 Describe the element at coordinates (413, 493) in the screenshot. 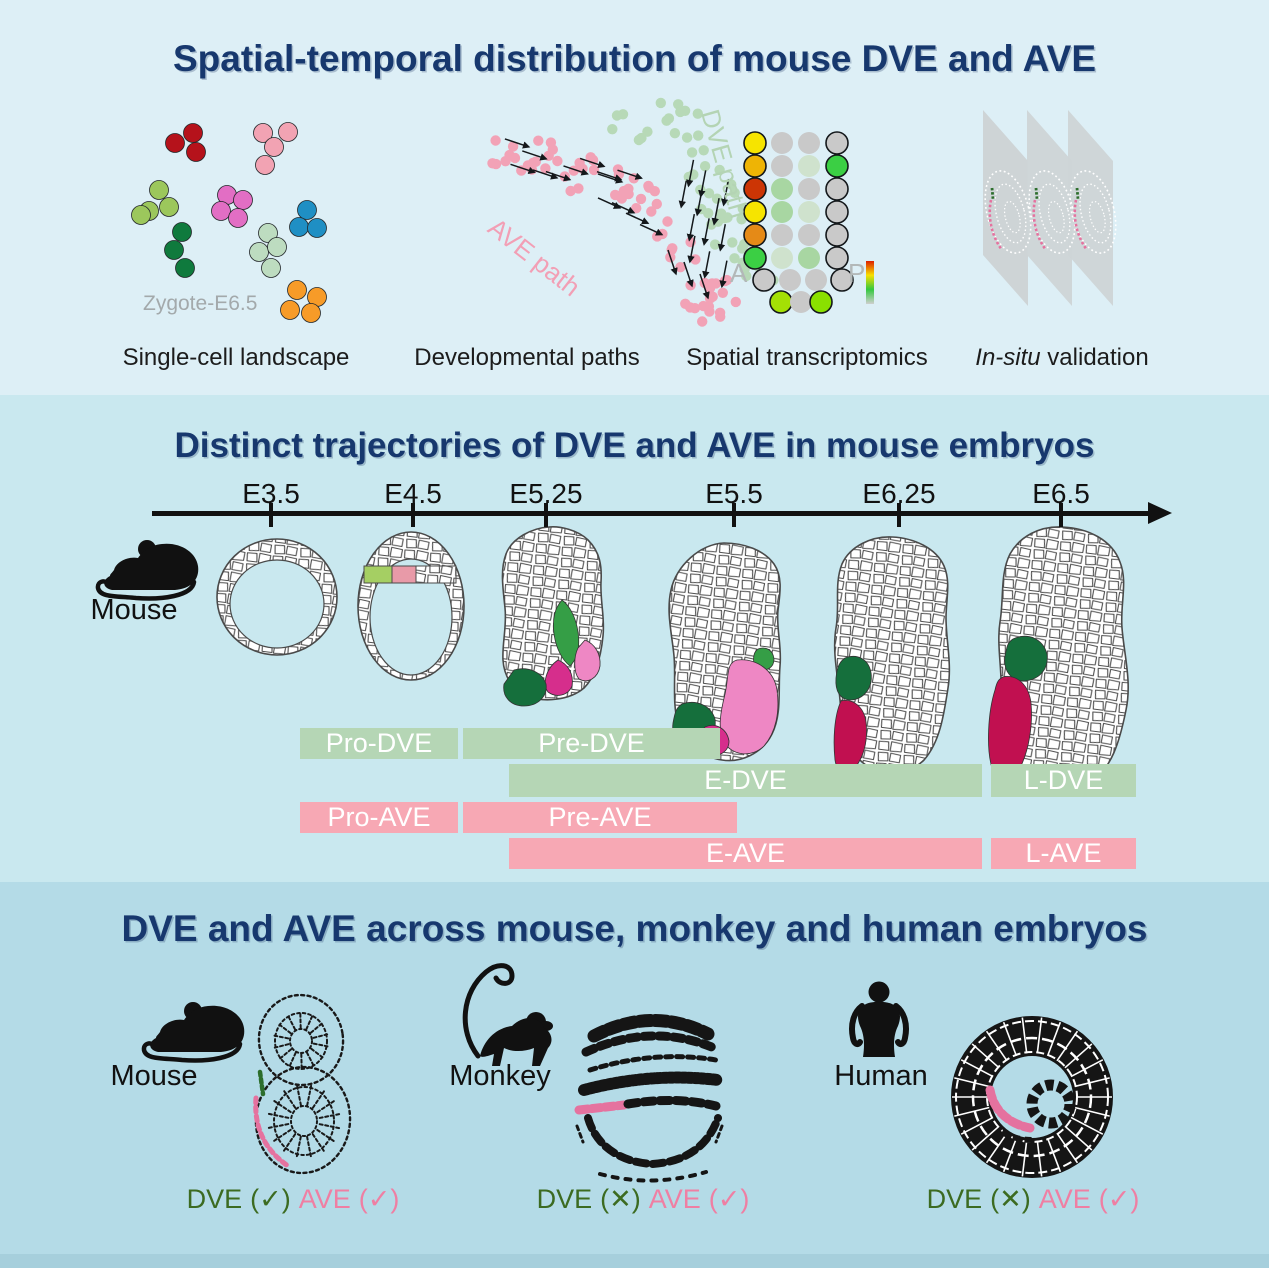

I see `timeline-stage-label: E4.5` at that location.